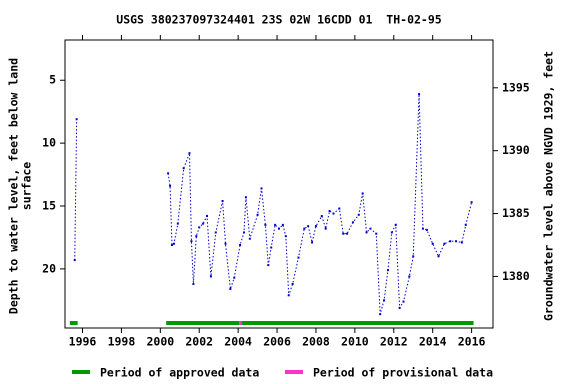  Describe the element at coordinates (355, 342) in the screenshot. I see `x-tick-label: 2010` at that location.